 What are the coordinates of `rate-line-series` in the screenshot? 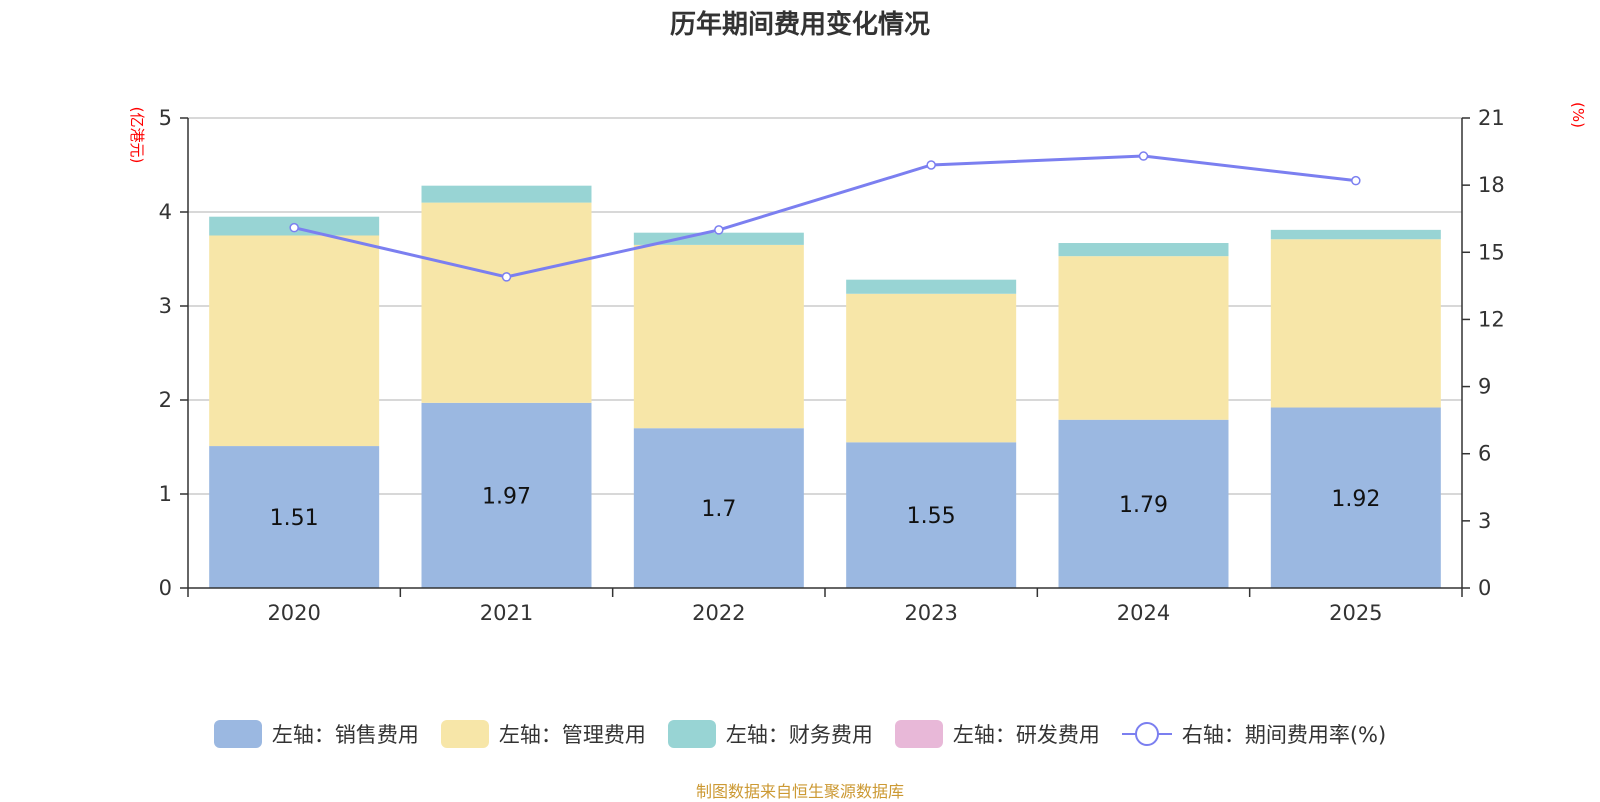 It's located at (825, 216).